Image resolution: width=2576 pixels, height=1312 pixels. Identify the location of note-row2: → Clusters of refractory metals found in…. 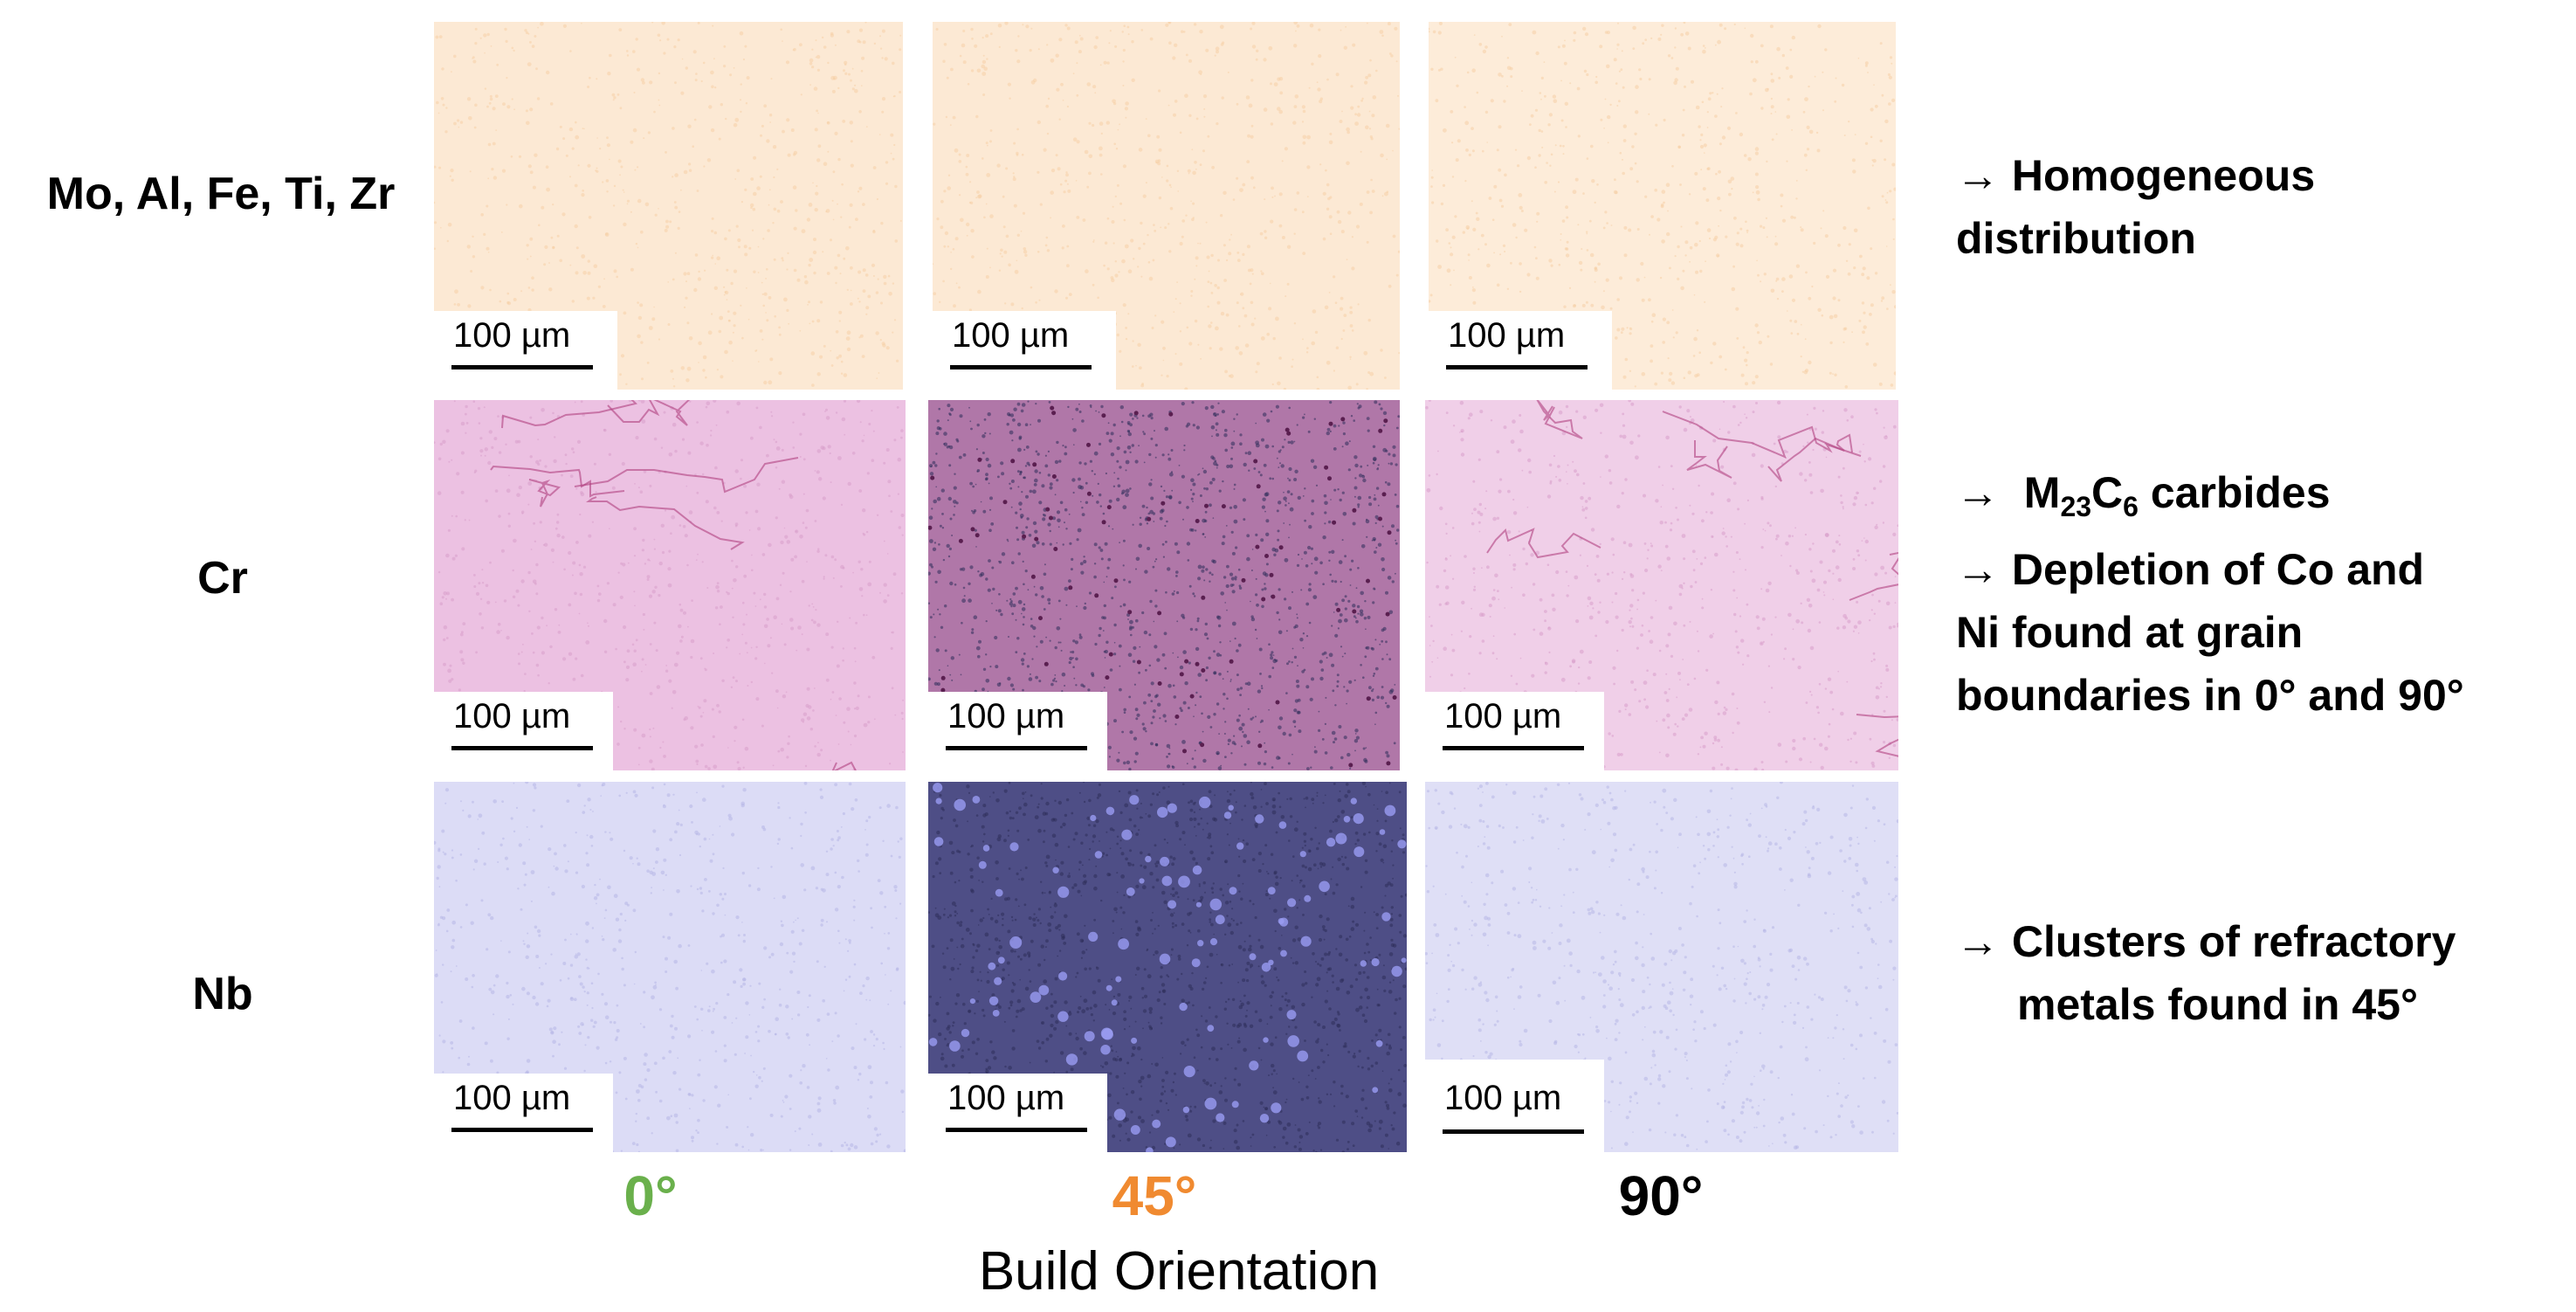
(2205, 973).